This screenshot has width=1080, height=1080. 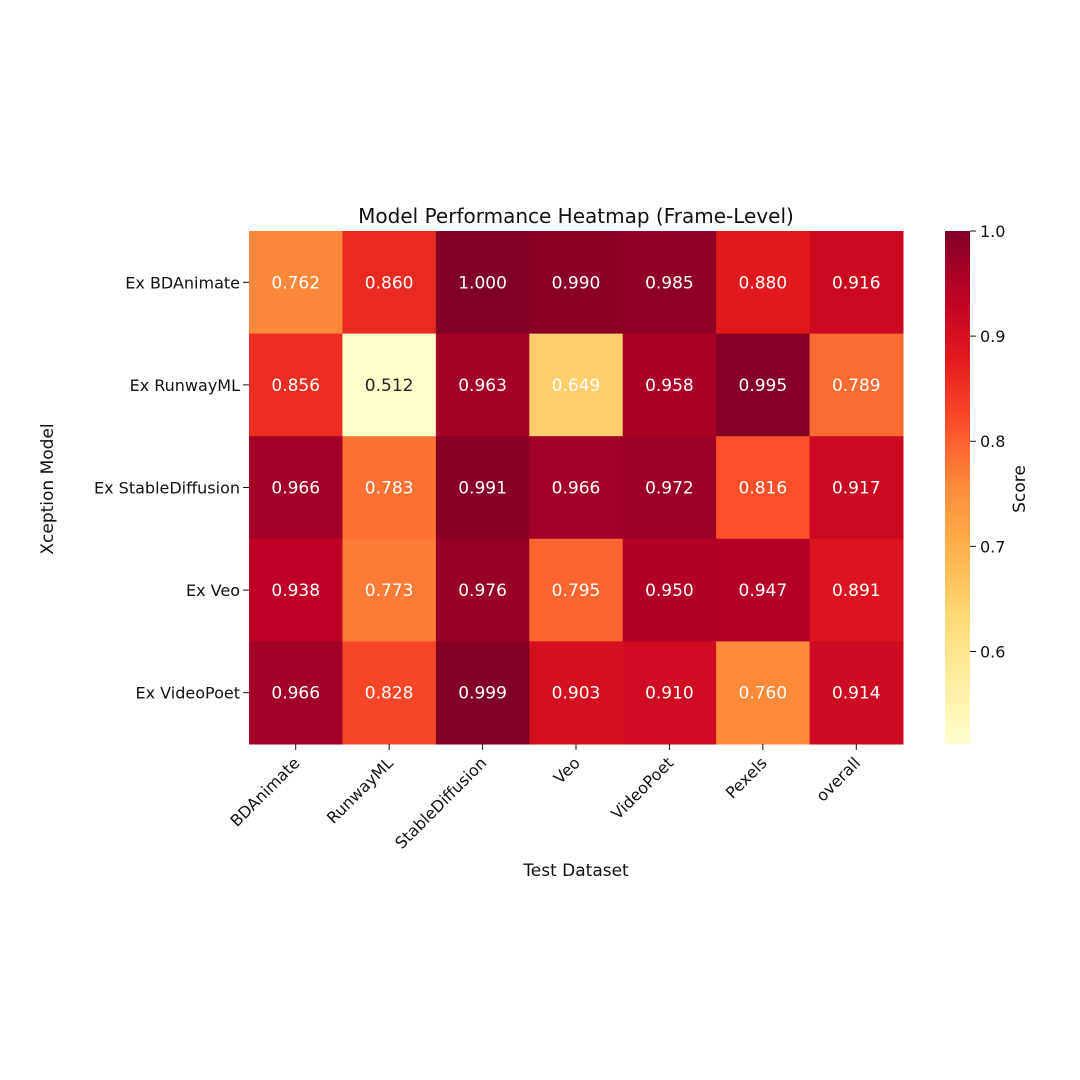 I want to click on x-tick-label: Veo, so click(x=567, y=770).